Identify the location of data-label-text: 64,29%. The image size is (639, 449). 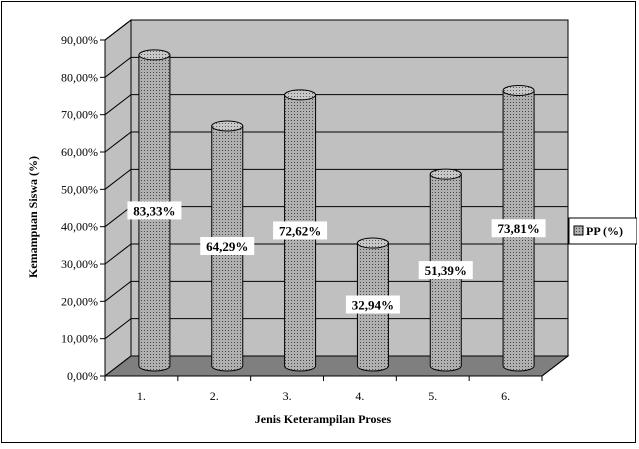
(227, 246).